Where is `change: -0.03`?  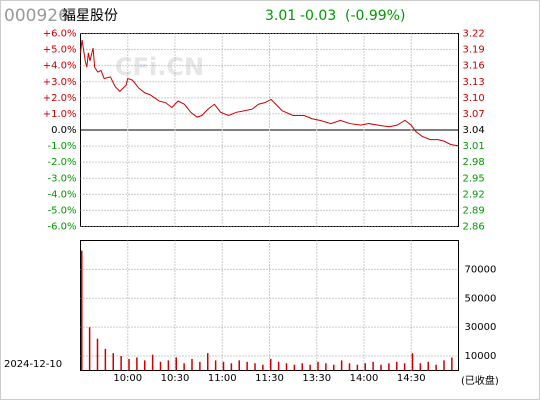 change: -0.03 is located at coordinates (318, 16).